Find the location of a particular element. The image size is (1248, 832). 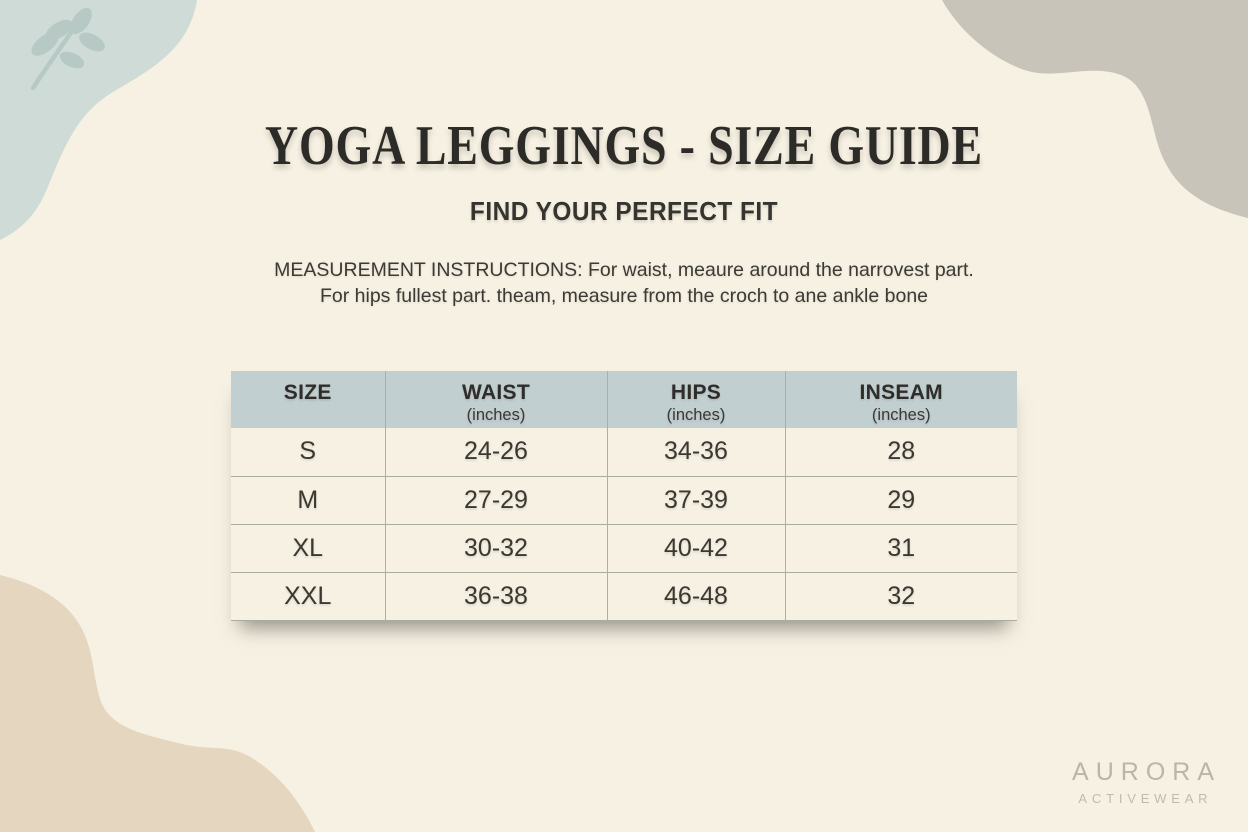

page-title: YOGA LEGGINGS - SIZE GUIDE is located at coordinates (624, 146).